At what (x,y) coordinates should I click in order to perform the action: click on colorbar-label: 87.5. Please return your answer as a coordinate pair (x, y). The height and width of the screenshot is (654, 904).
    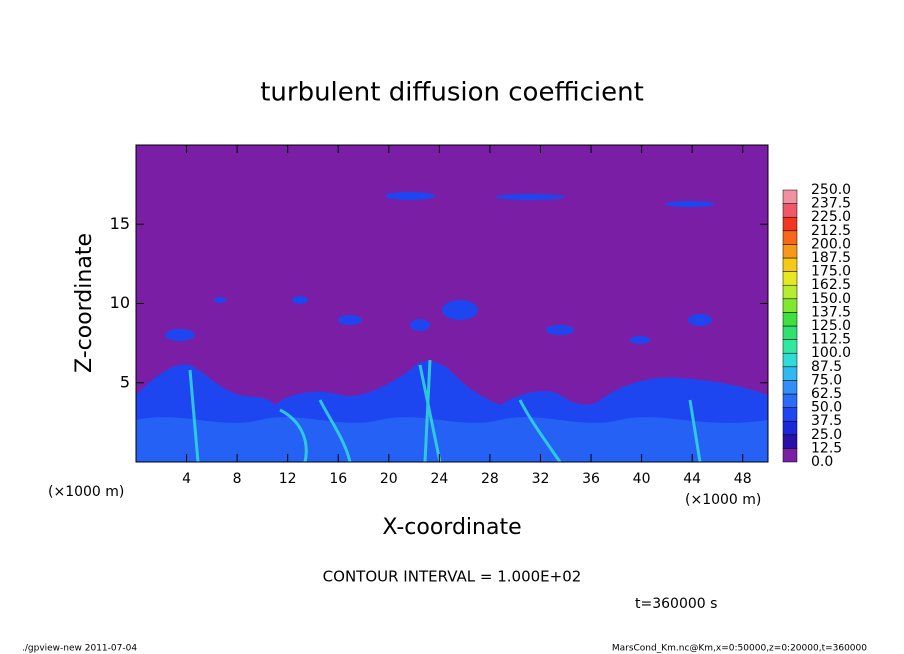
    Looking at the image, I should click on (826, 367).